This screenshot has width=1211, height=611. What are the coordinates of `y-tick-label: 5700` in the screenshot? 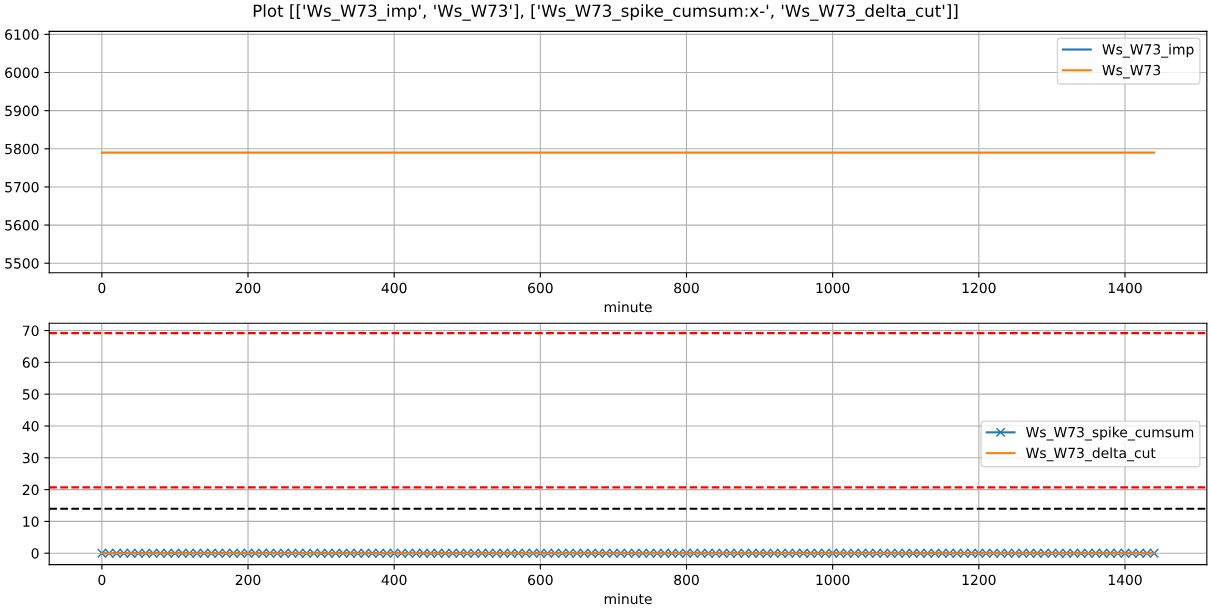 It's located at (22, 187).